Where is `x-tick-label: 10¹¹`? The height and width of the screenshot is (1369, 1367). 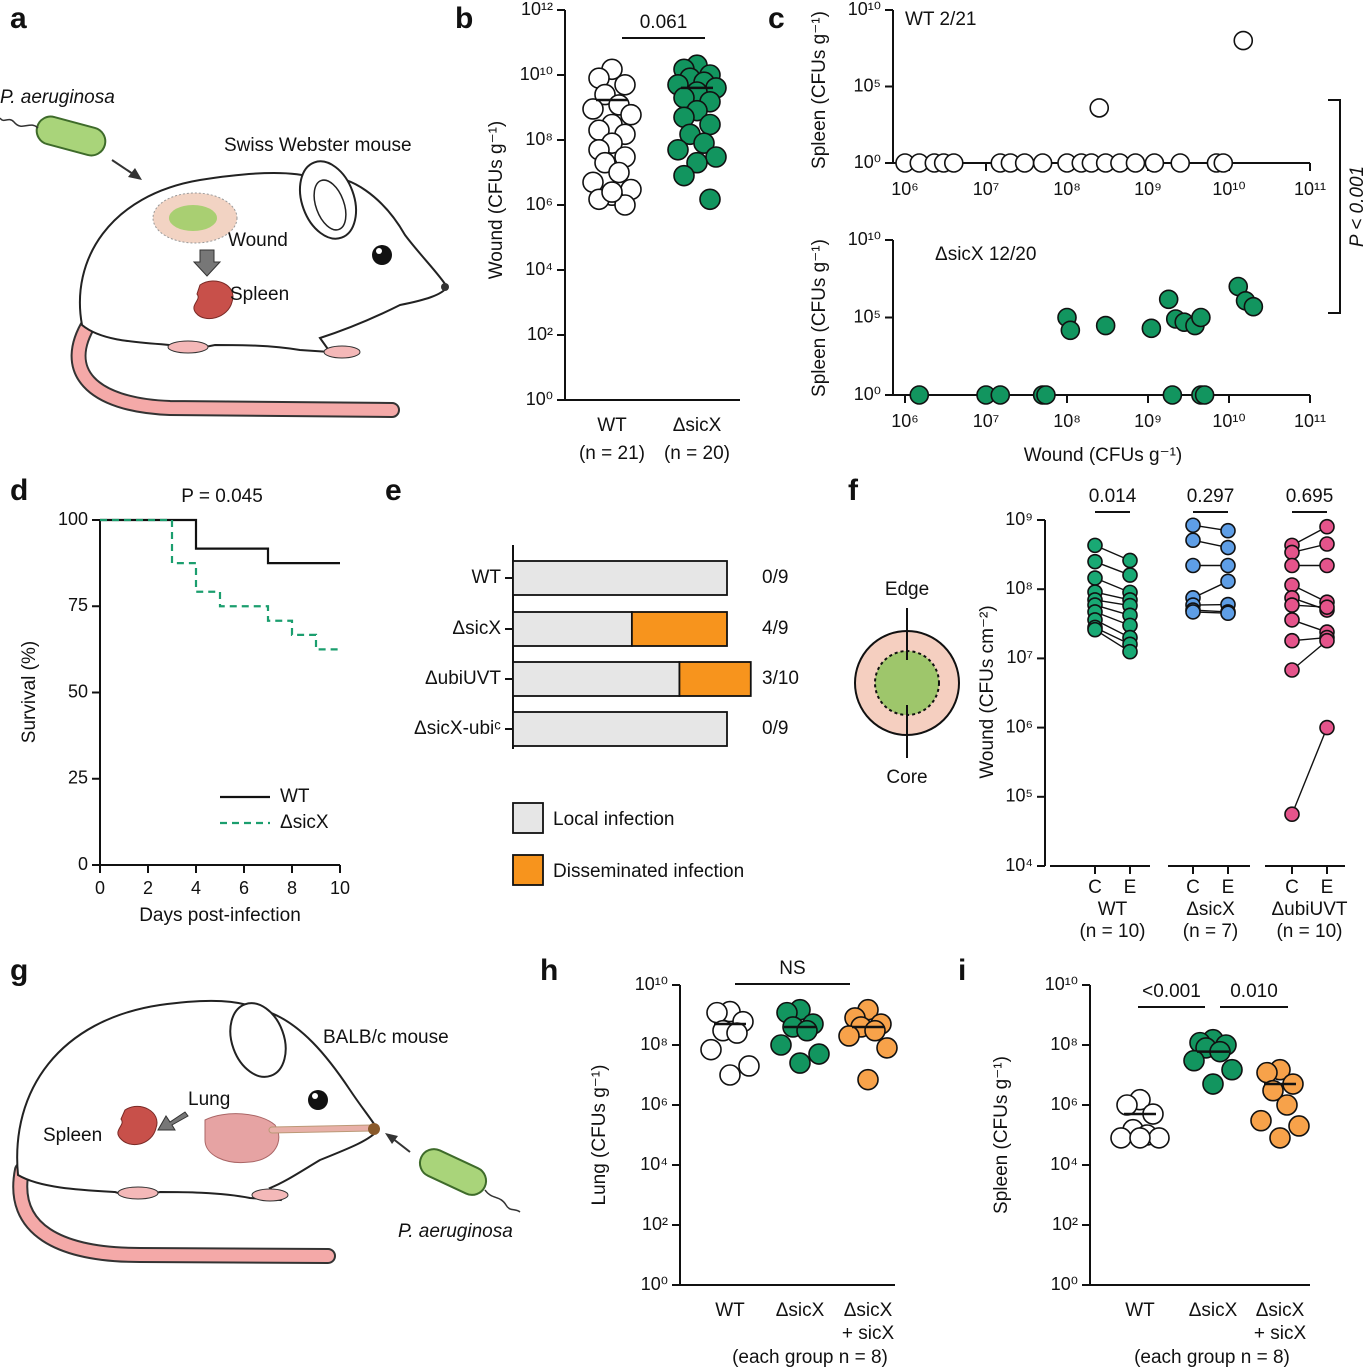 x-tick-label: 10¹¹ is located at coordinates (1310, 421).